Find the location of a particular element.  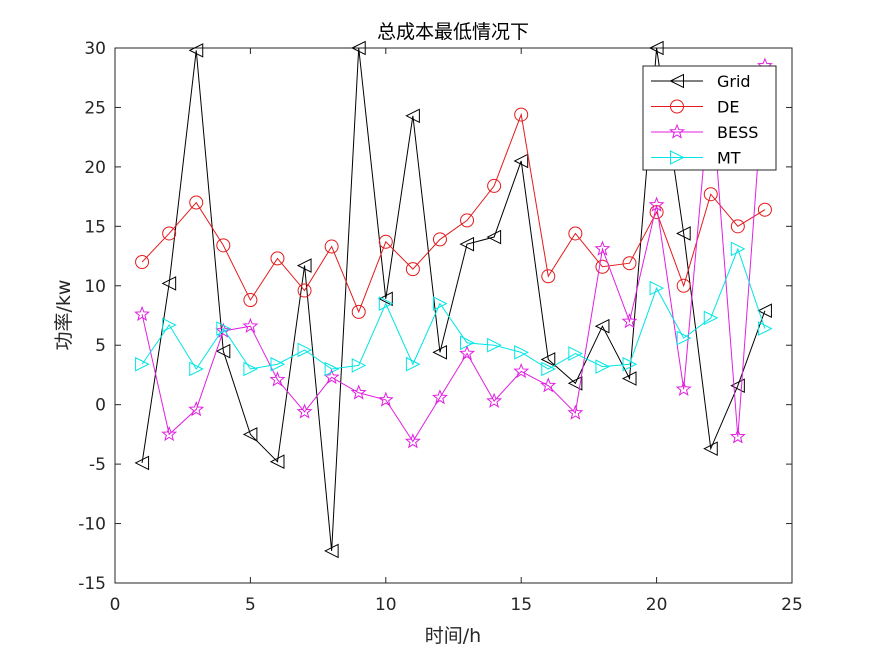

x-axis-title: 时间/h is located at coordinates (453, 636).